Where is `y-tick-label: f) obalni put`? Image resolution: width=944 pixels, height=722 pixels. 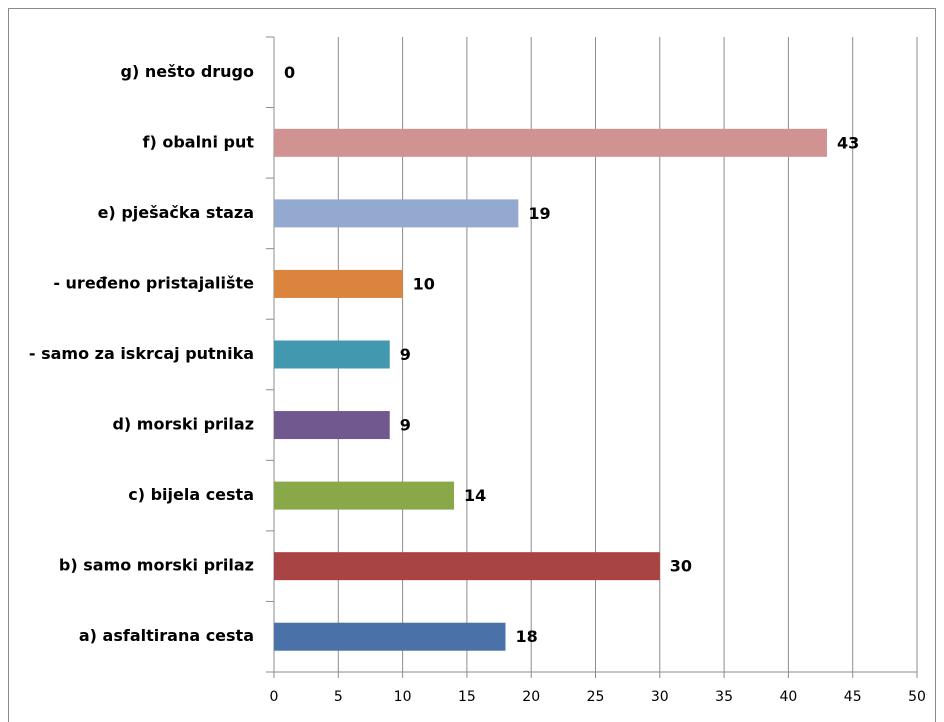
y-tick-label: f) obalni put is located at coordinates (198, 141).